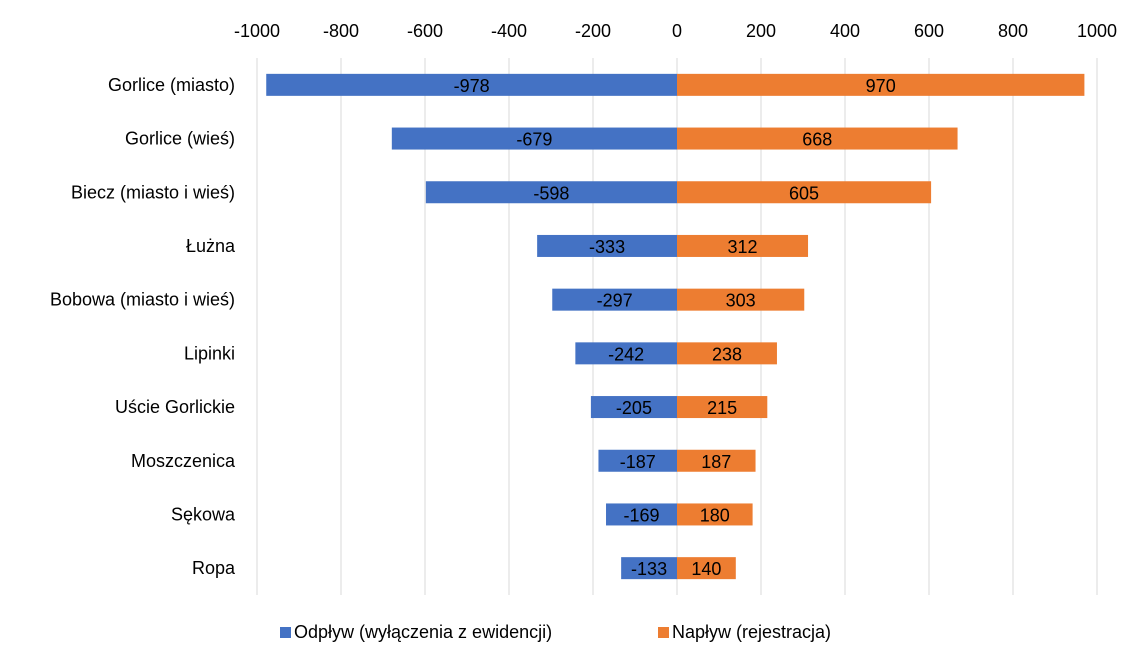  I want to click on data-label-outflow: -187, so click(638, 462).